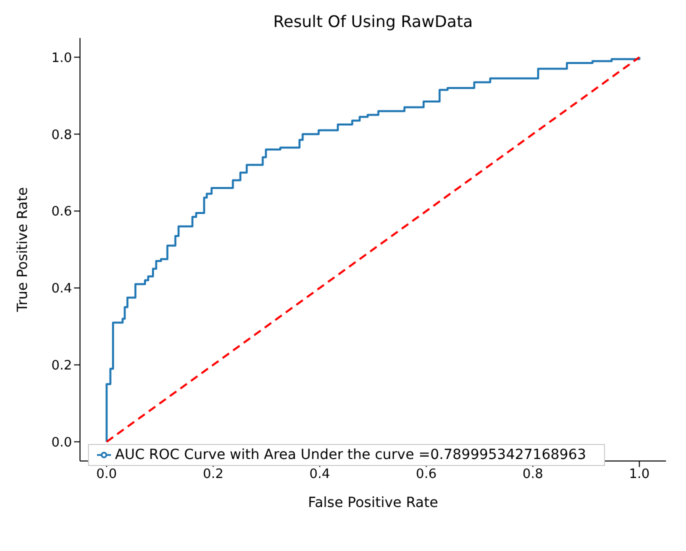 Image resolution: width=686 pixels, height=551 pixels. Describe the element at coordinates (61, 442) in the screenshot. I see `y-tick-label: 0.0` at that location.